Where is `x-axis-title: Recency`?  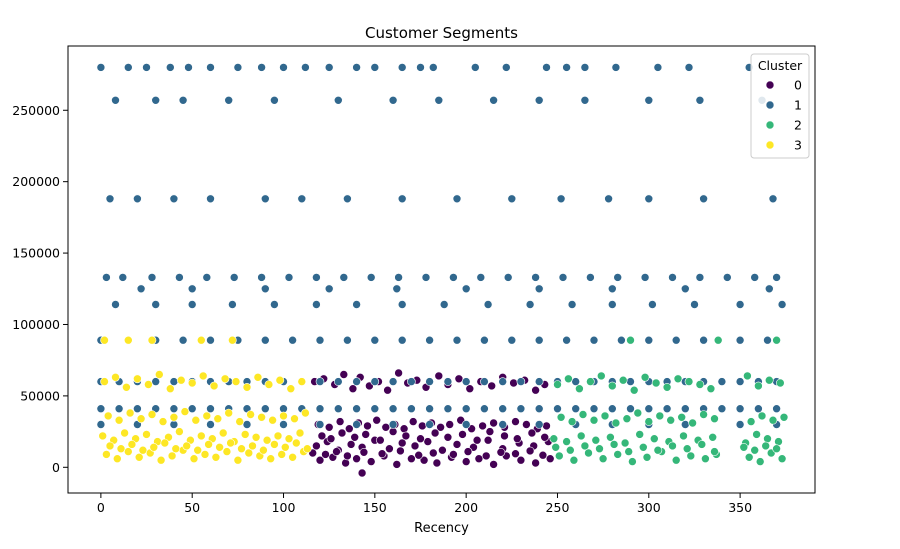
x-axis-title: Recency is located at coordinates (441, 528).